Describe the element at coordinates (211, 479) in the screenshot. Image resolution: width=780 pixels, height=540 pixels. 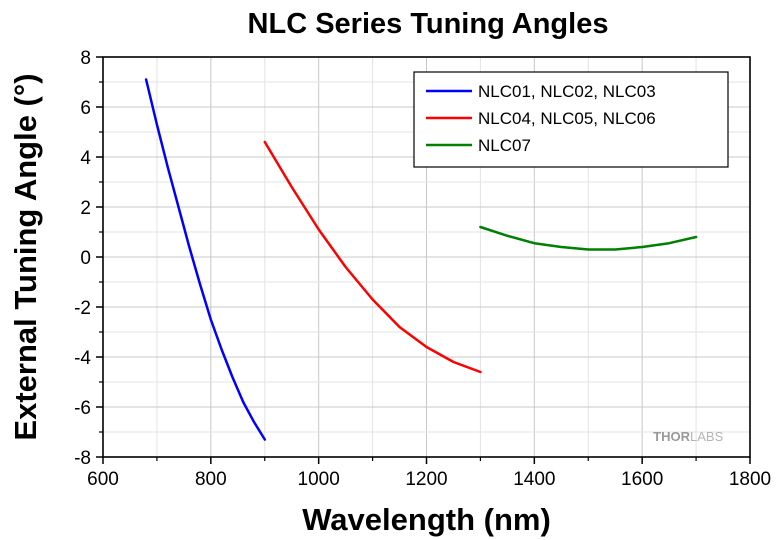
I see `x-tick-label: 800` at that location.